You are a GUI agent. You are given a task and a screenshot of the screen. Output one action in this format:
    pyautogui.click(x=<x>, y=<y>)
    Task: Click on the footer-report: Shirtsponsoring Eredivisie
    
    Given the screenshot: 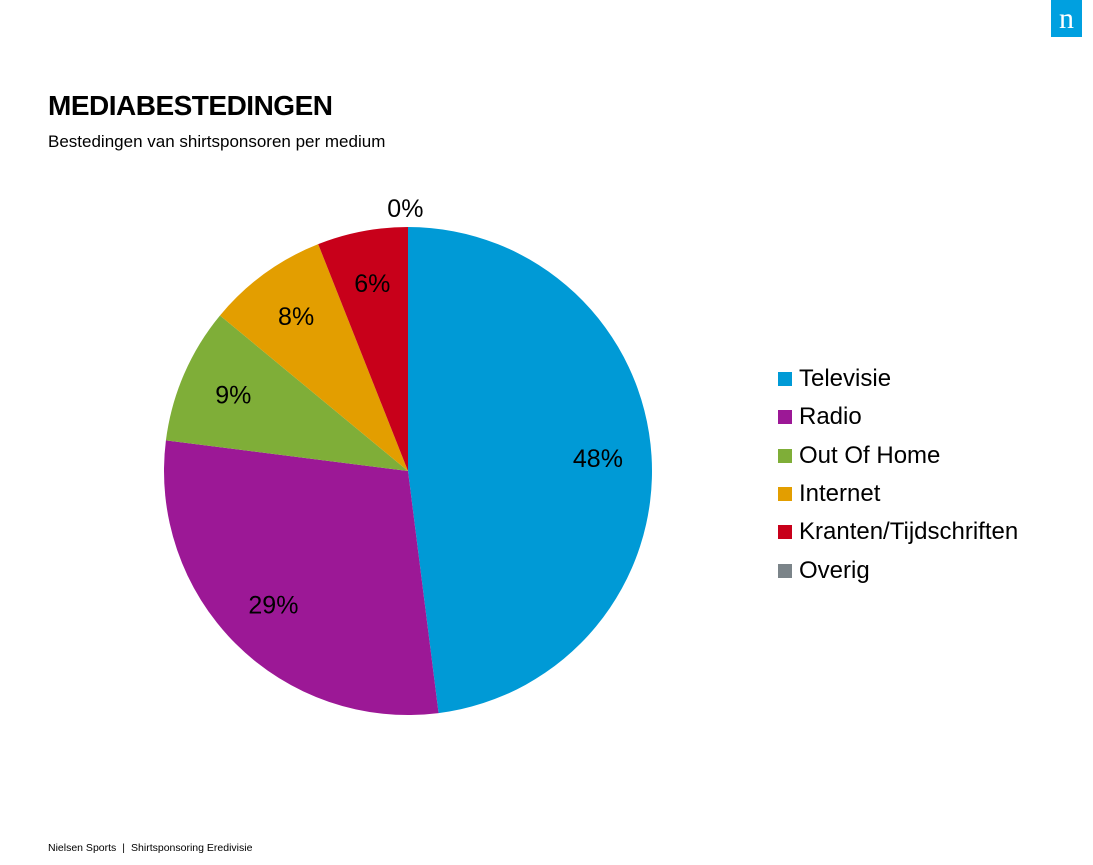 What is the action you would take?
    pyautogui.click(x=192, y=848)
    